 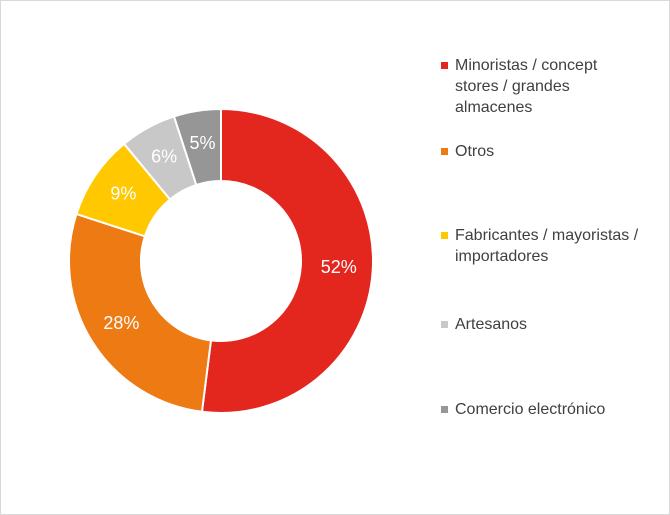 I want to click on data-label: 28%, so click(x=121, y=323).